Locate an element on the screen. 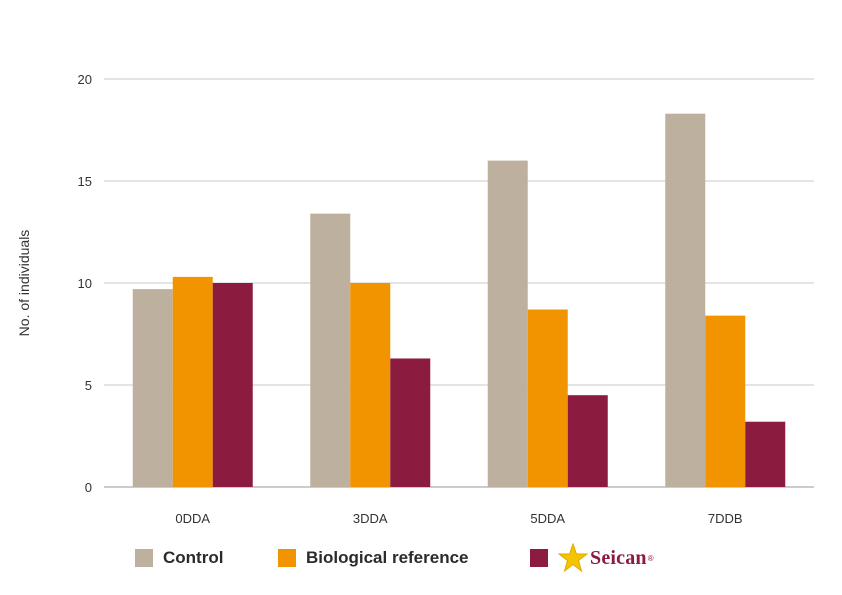  y-tick-label: 20 is located at coordinates (85, 79).